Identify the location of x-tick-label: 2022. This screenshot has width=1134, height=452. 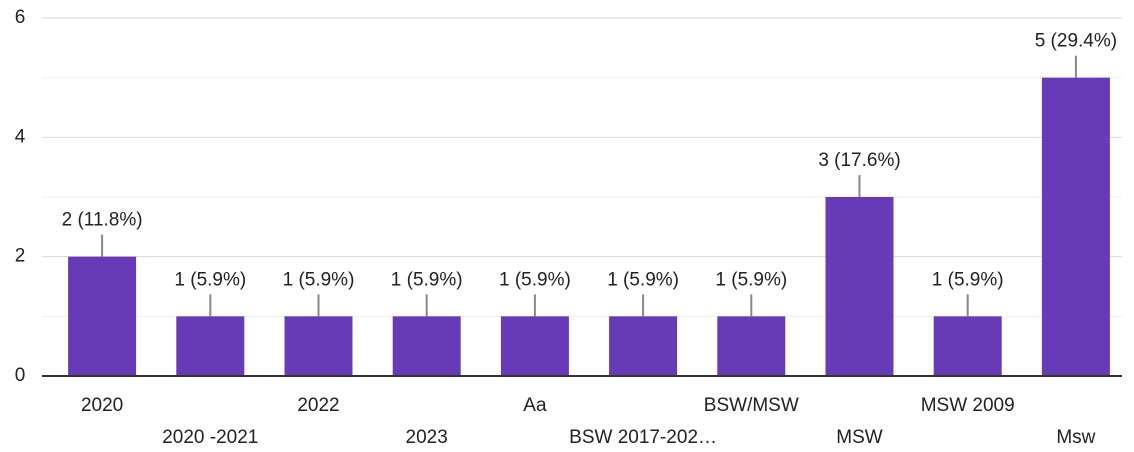
(318, 405).